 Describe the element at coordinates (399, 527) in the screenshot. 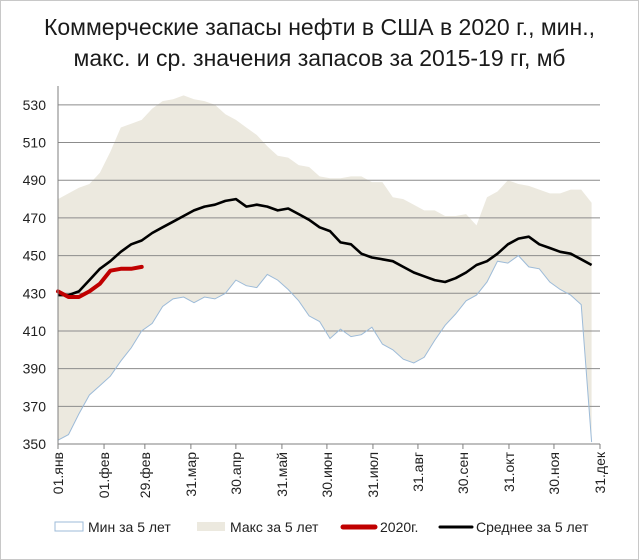

I see `legend-2020-label: 2020г.` at that location.